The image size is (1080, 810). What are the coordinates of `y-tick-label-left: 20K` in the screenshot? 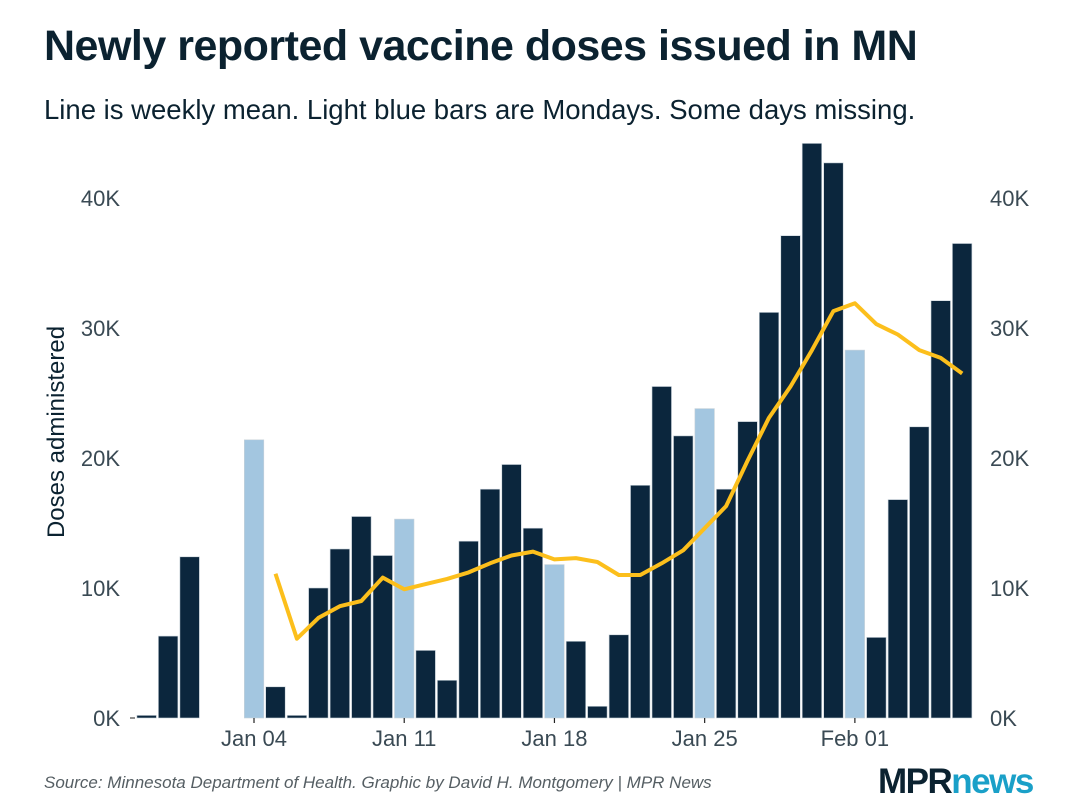 It's located at (100, 458).